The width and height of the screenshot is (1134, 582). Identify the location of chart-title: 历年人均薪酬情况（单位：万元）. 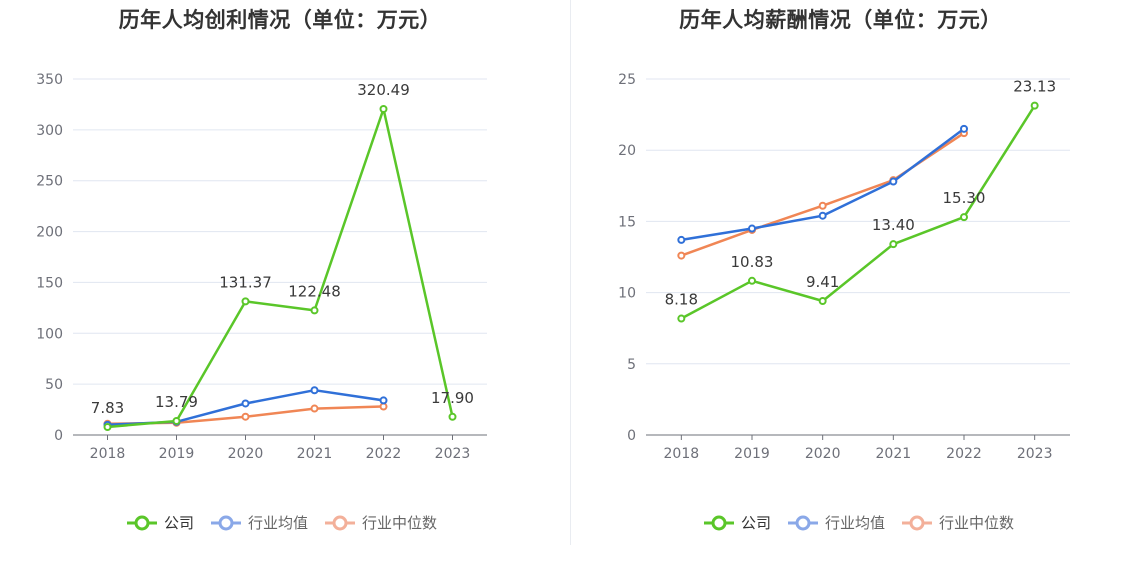
(840, 20).